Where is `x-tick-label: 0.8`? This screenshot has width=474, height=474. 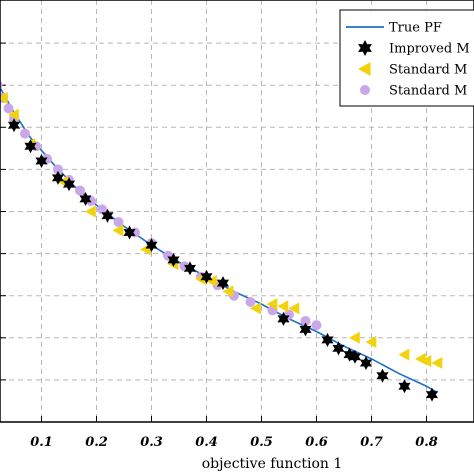 x-tick-label: 0.8 is located at coordinates (426, 442).